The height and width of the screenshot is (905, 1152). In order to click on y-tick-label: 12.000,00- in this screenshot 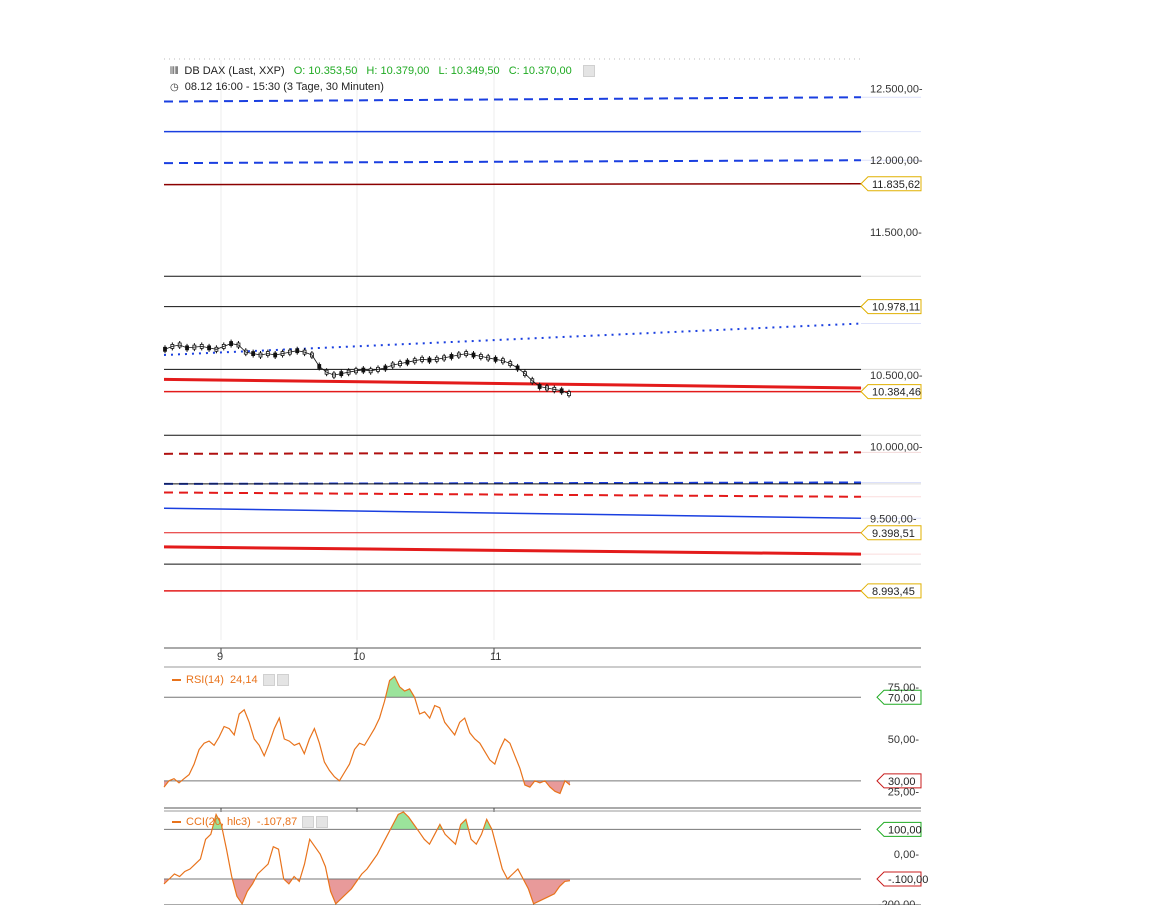, I will do `click(896, 161)`.